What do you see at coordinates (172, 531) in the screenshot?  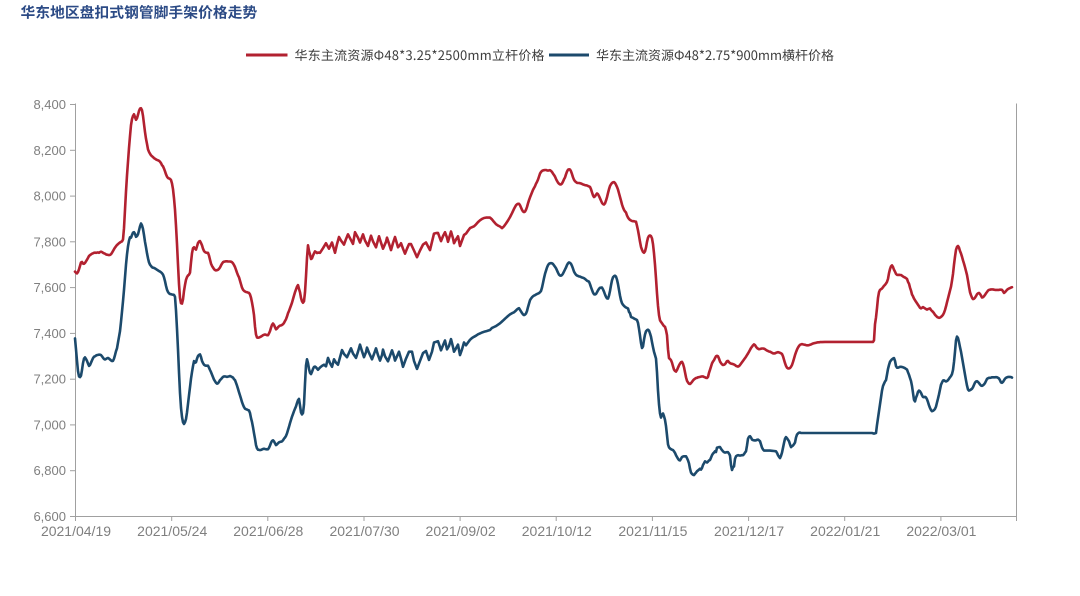 I see `svg-text: 2021/05/24` at bounding box center [172, 531].